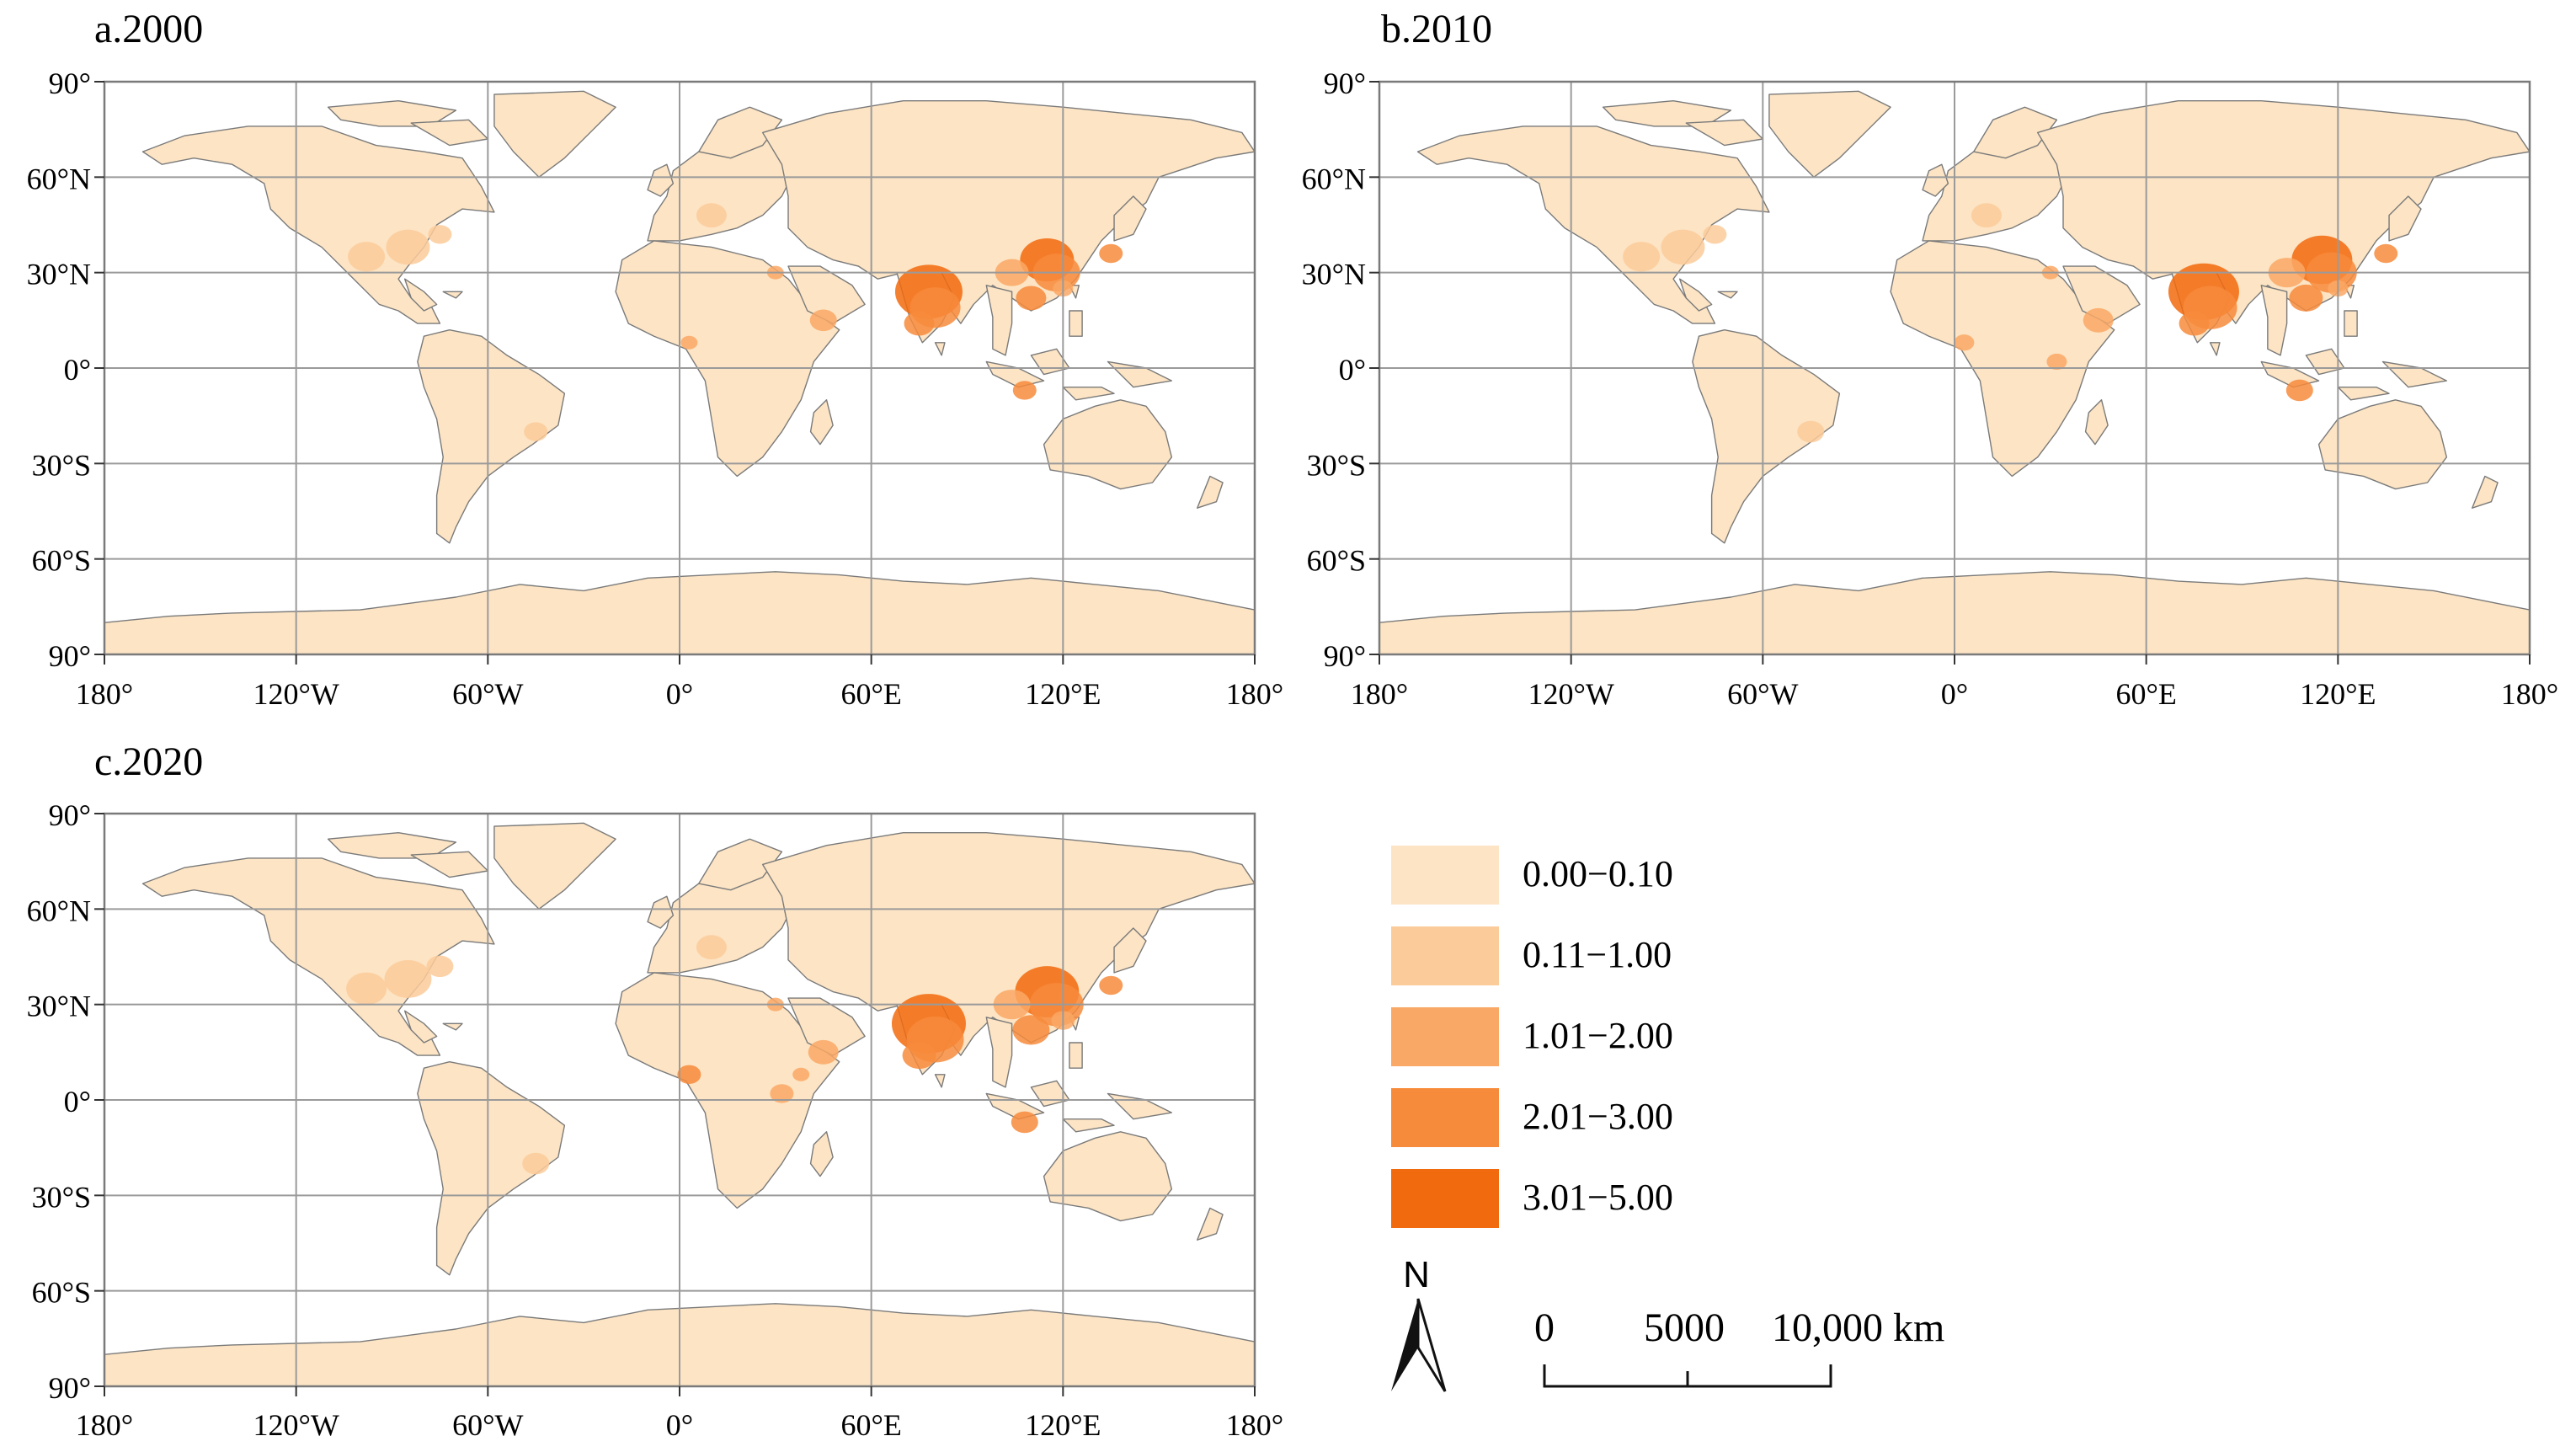  Describe the element at coordinates (1739, 1346) in the screenshot. I see `scale-bar: 0 5000 10,000 km` at that location.